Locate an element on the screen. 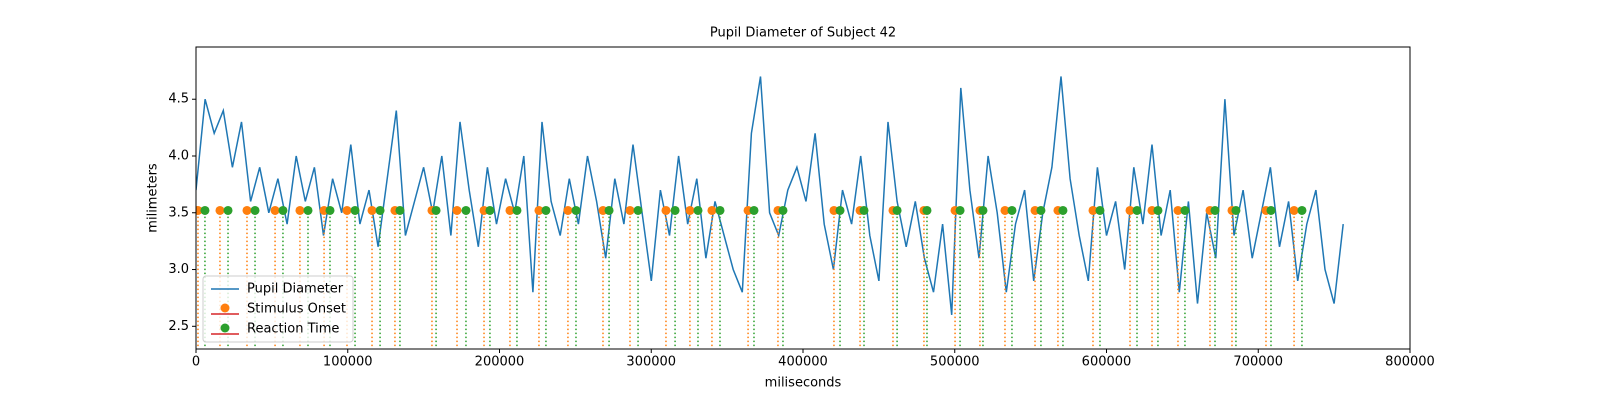  legend-label: Pupil Diameter is located at coordinates (295, 289).